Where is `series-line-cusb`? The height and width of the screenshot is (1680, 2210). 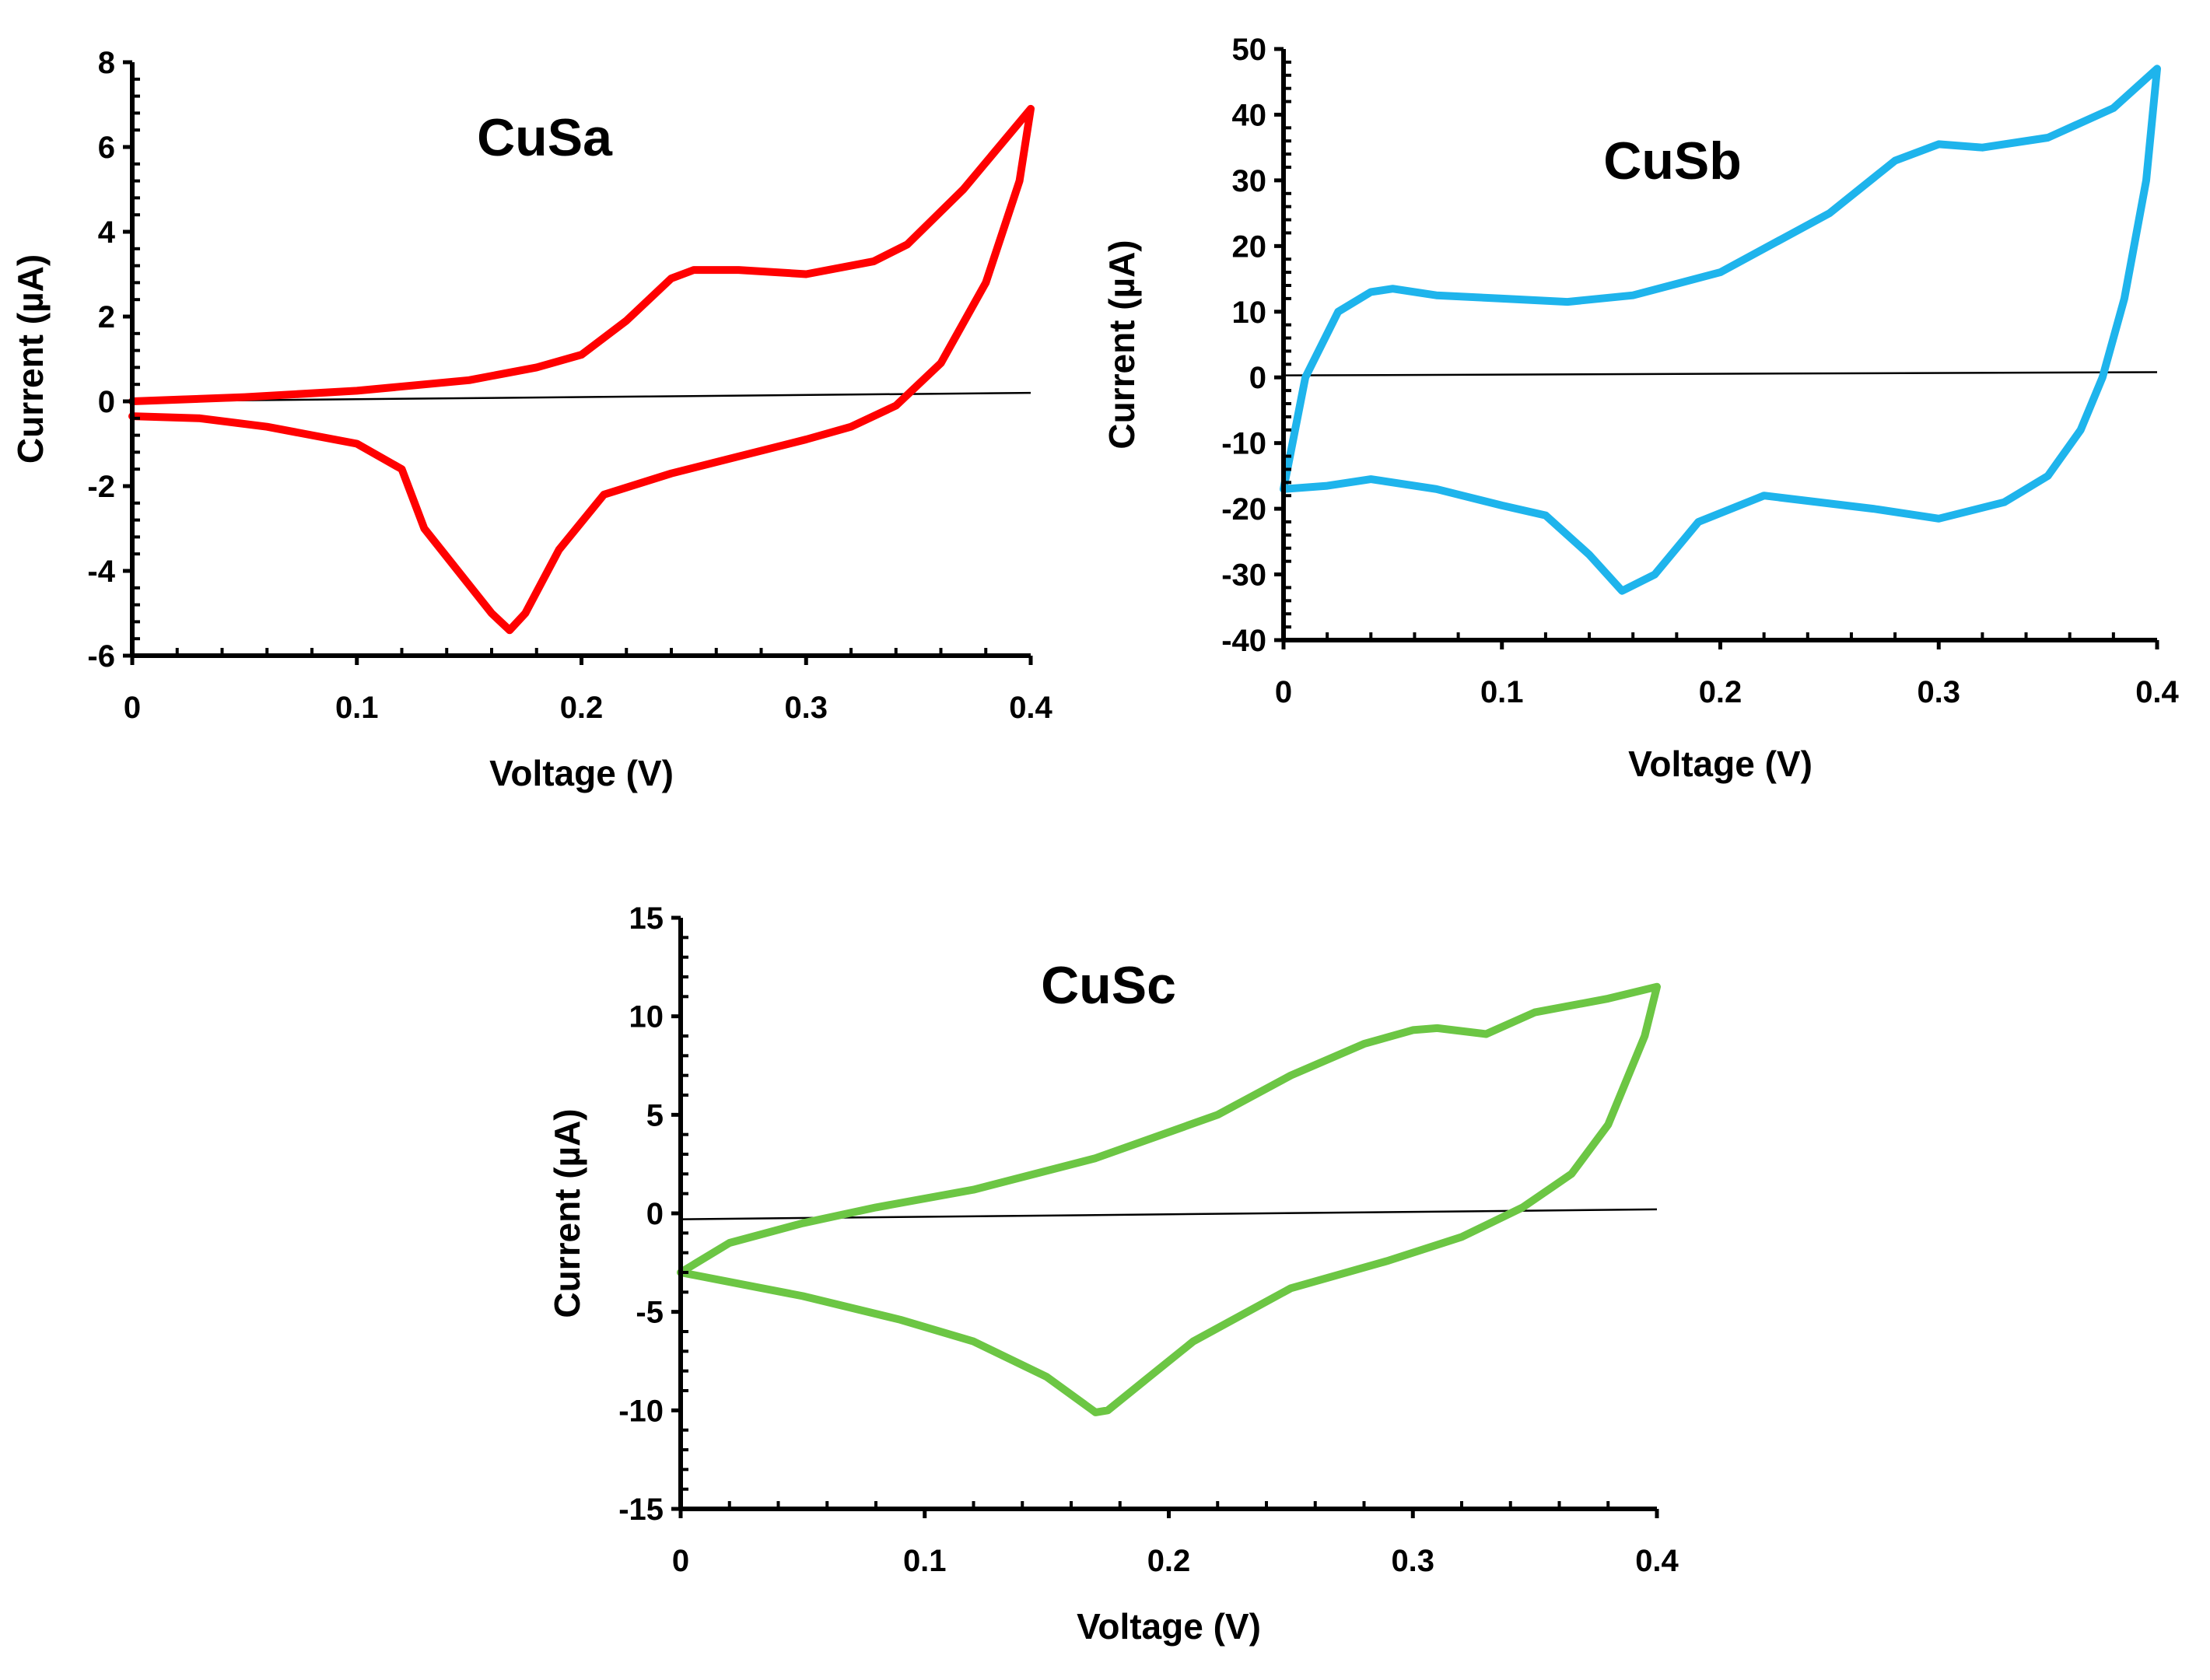 series-line-cusb is located at coordinates (1721, 330).